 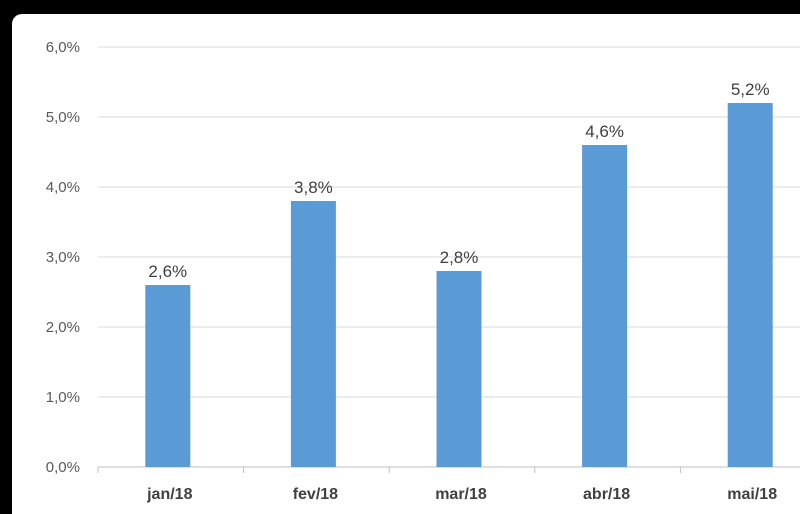 What do you see at coordinates (313, 187) in the screenshot?
I see `data-label: 3,8%` at bounding box center [313, 187].